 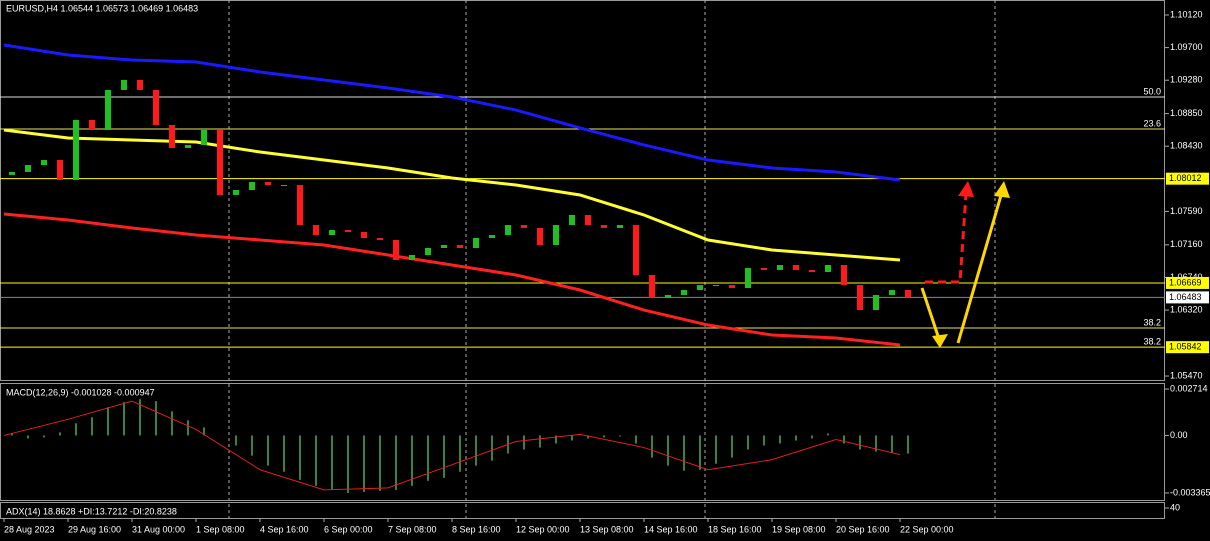 I want to click on x-tick-label: 6 Sep 00:00, so click(x=348, y=529).